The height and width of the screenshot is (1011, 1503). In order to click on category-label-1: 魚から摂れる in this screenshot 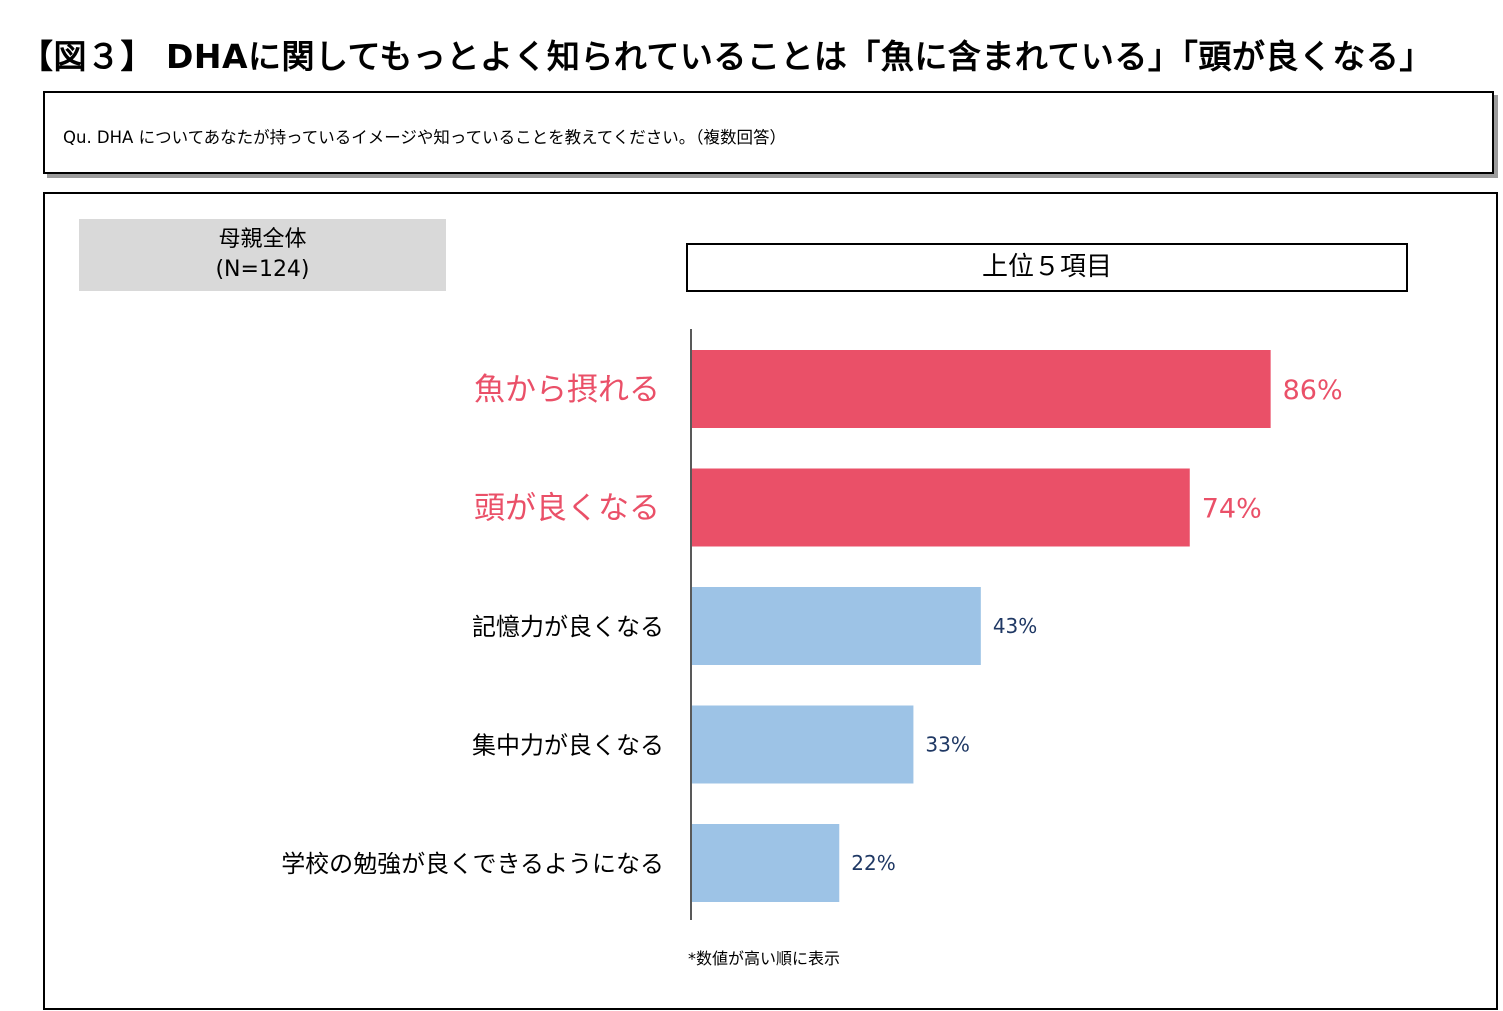, I will do `click(567, 390)`.